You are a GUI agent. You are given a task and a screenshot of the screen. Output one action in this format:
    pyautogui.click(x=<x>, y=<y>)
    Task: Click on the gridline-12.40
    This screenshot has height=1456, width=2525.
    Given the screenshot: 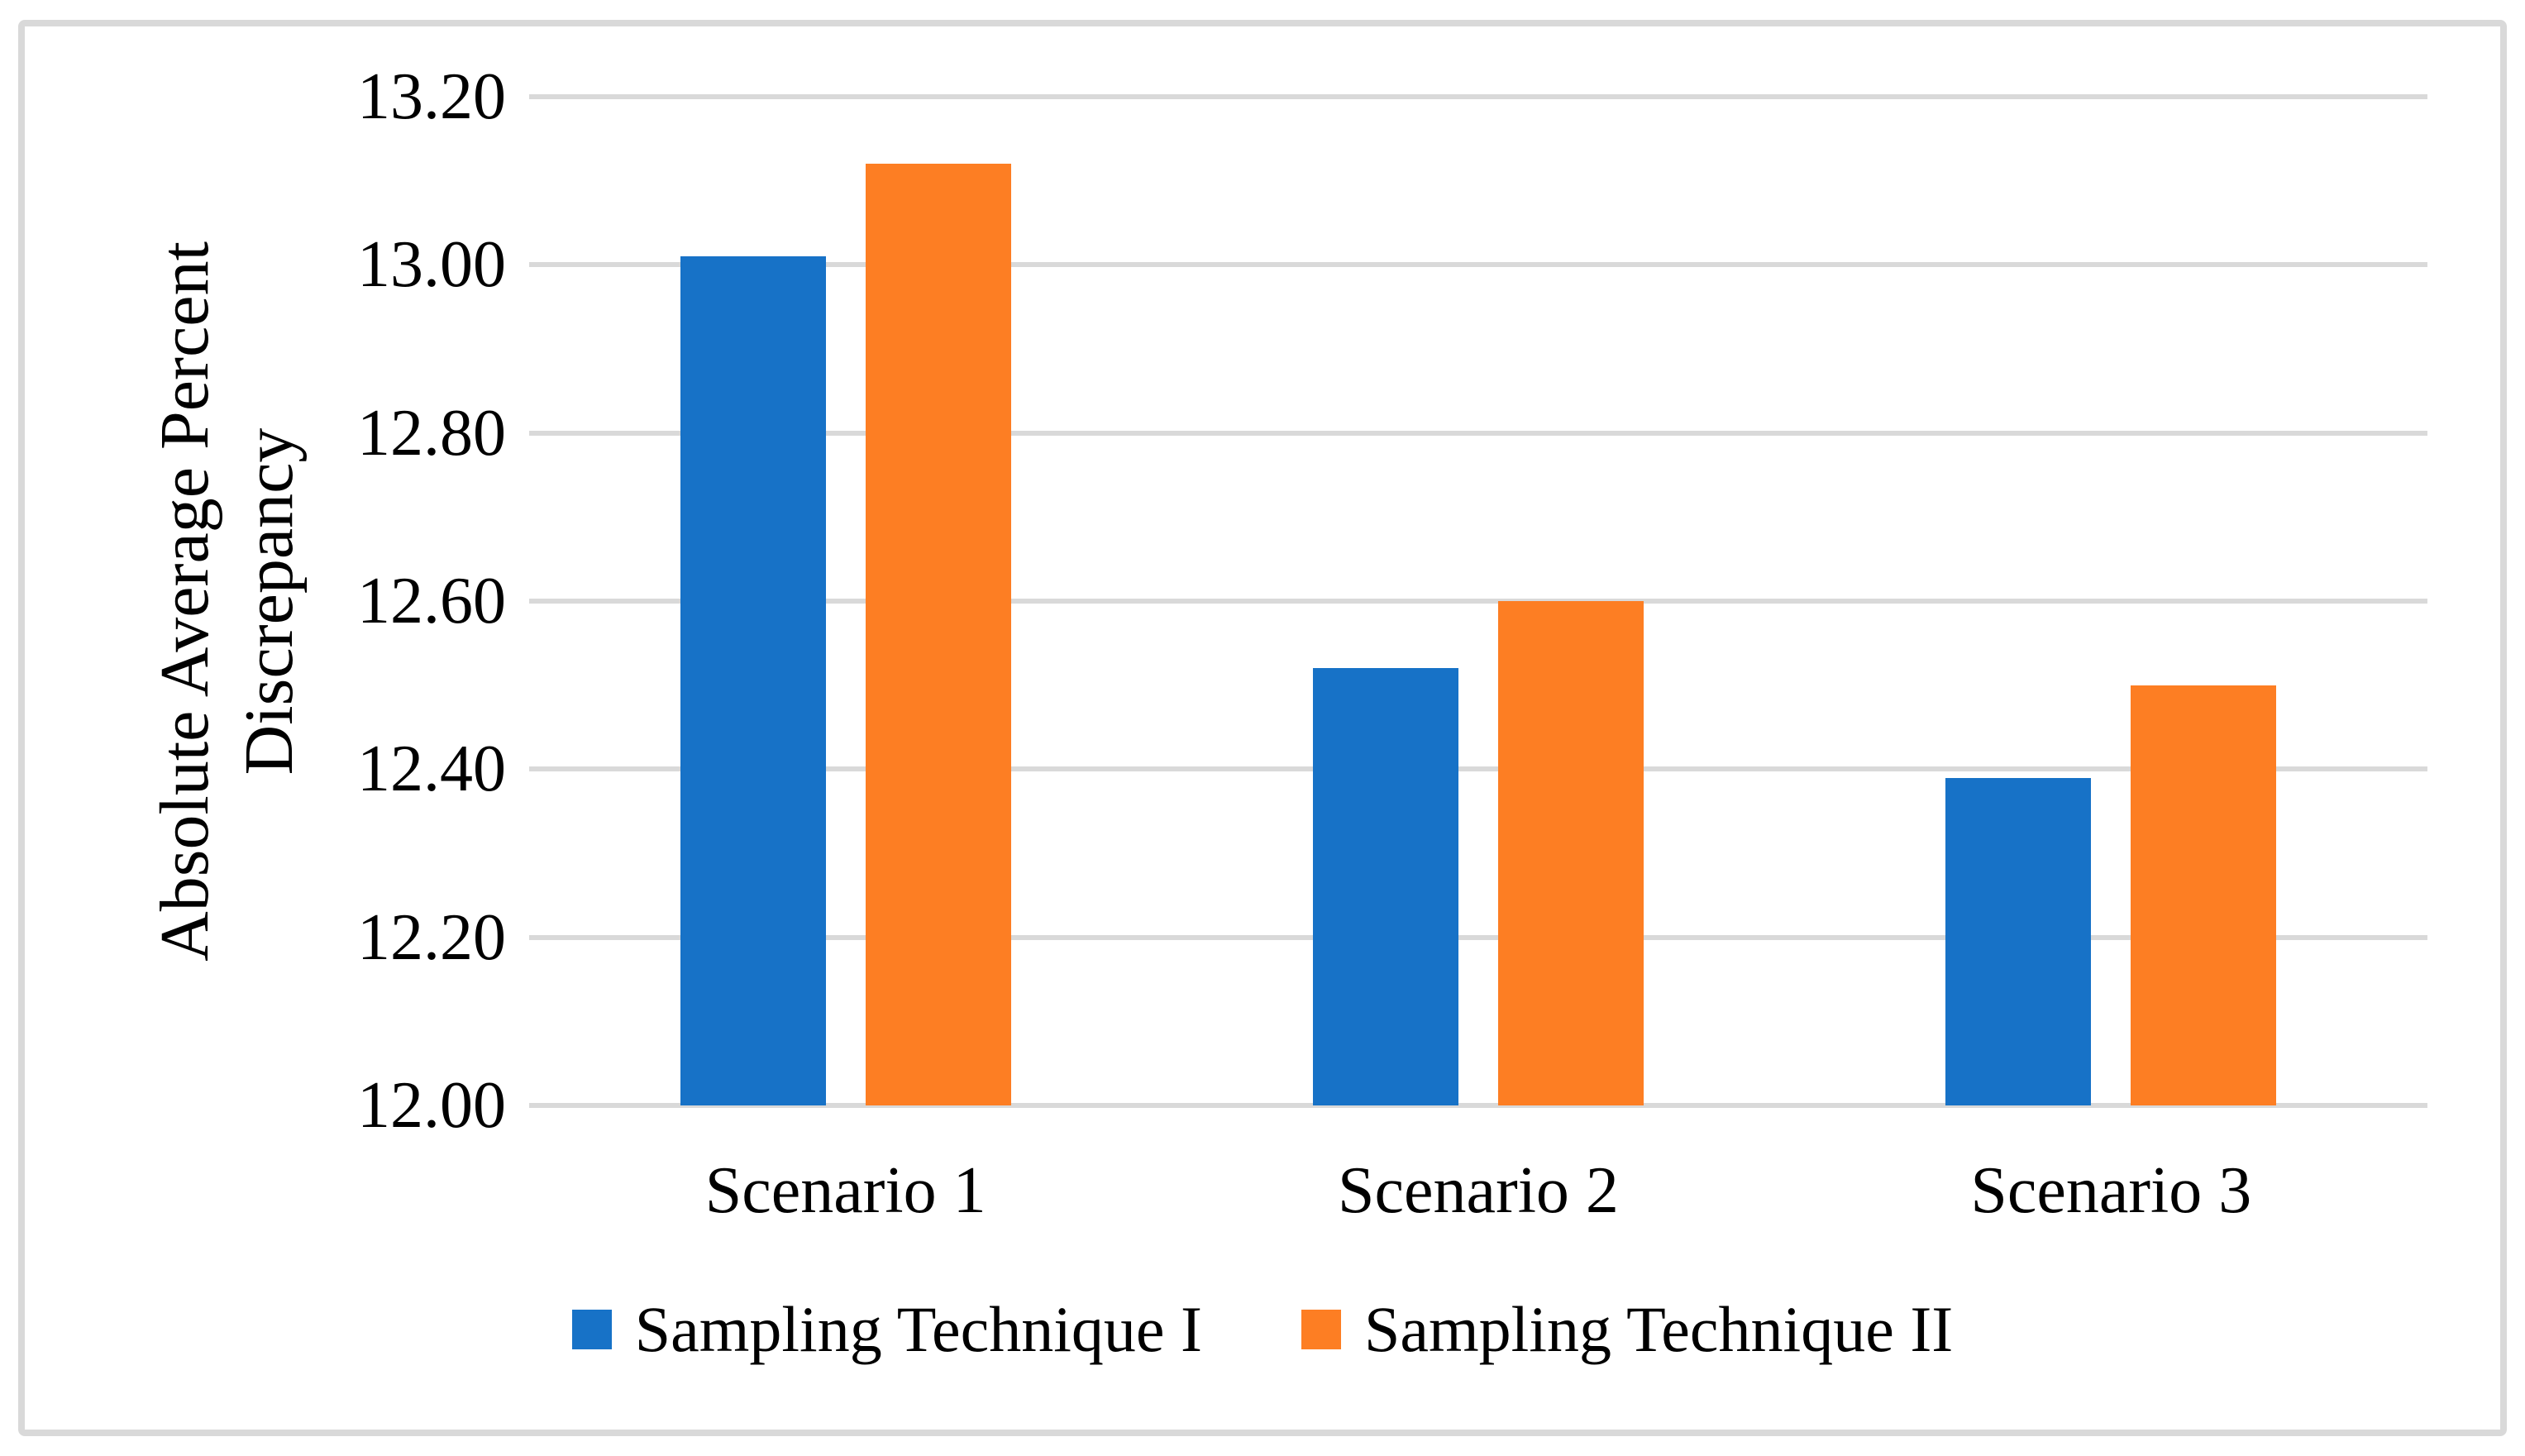 What is the action you would take?
    pyautogui.click(x=1478, y=769)
    